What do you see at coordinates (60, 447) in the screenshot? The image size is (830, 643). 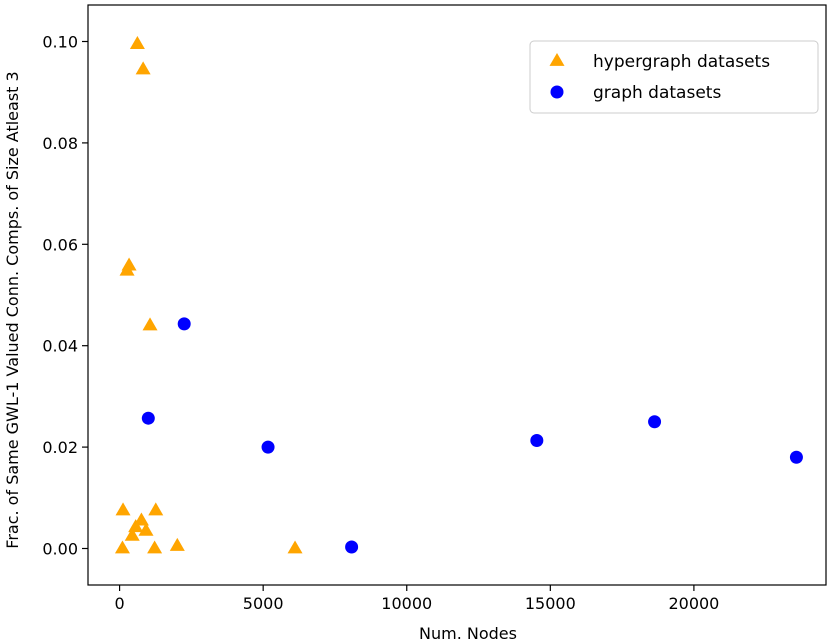 I see `y-tick-label: 0.02` at bounding box center [60, 447].